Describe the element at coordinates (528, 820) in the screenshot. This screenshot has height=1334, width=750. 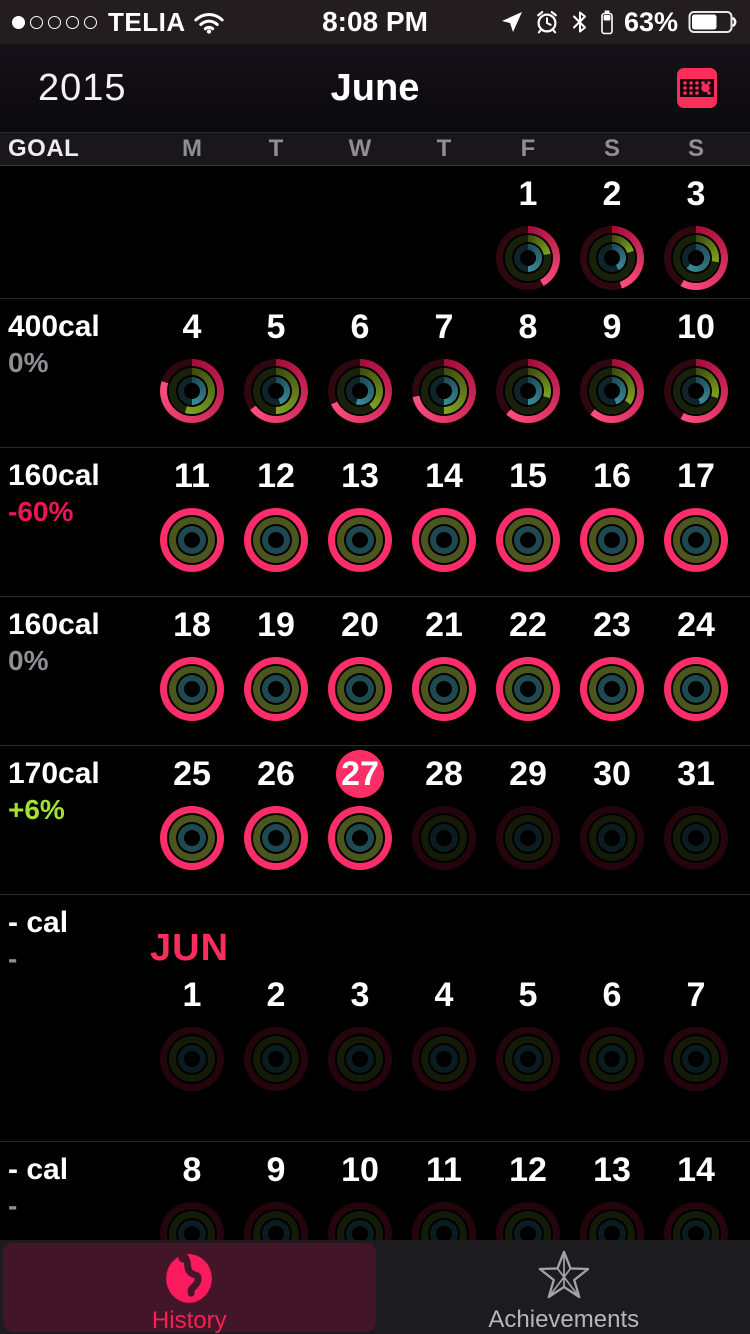
I see `day-cell: 29` at that location.